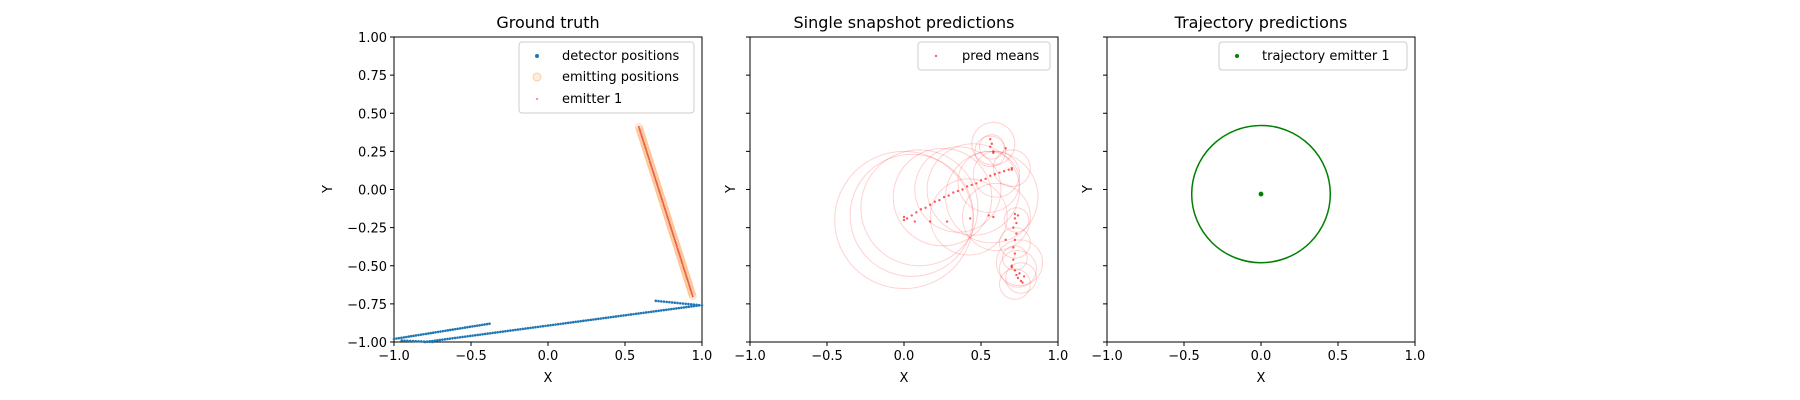 The image size is (1800, 400). Describe the element at coordinates (984, 56) in the screenshot. I see `panel-2-legend-box` at that location.